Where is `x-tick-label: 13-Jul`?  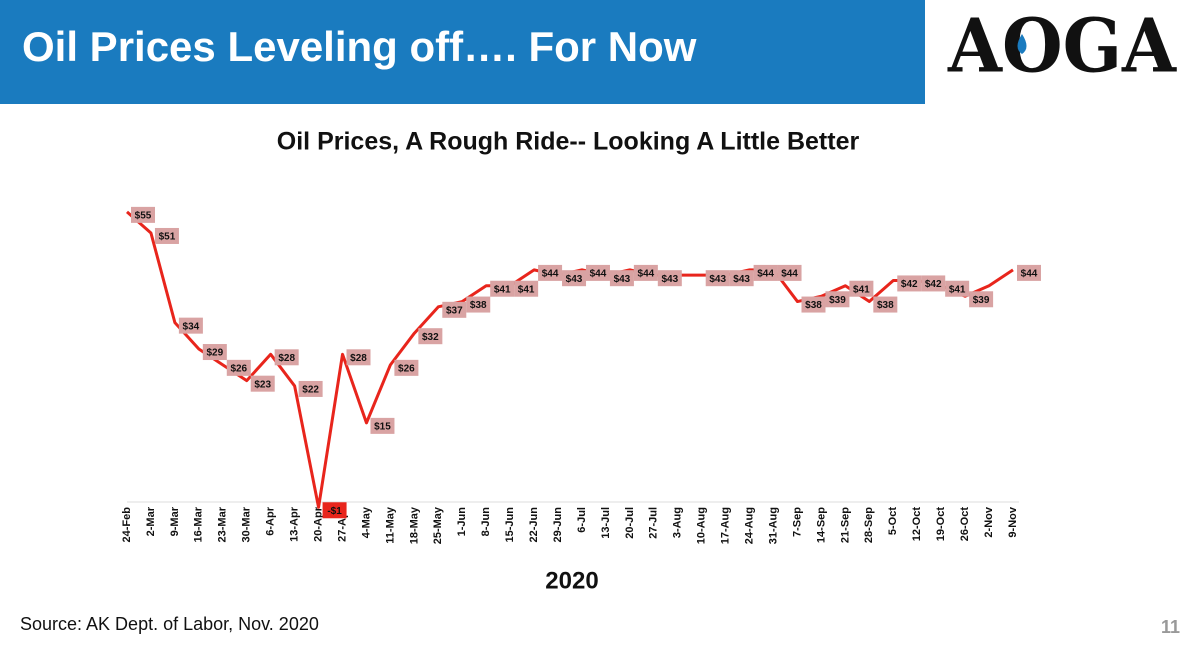 x-tick-label: 13-Jul is located at coordinates (606, 523).